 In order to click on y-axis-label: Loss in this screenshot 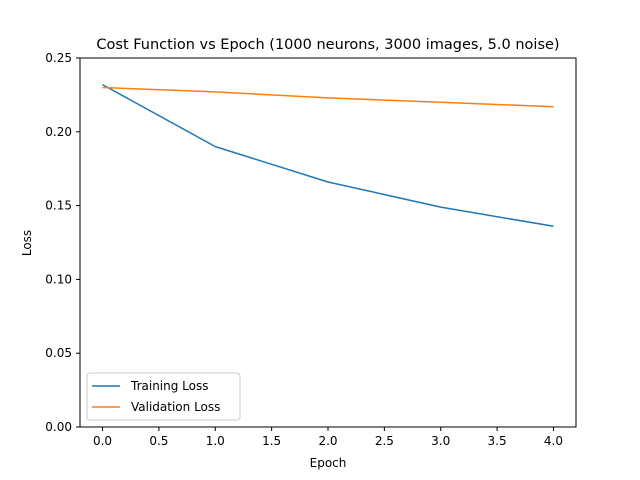, I will do `click(27, 243)`.